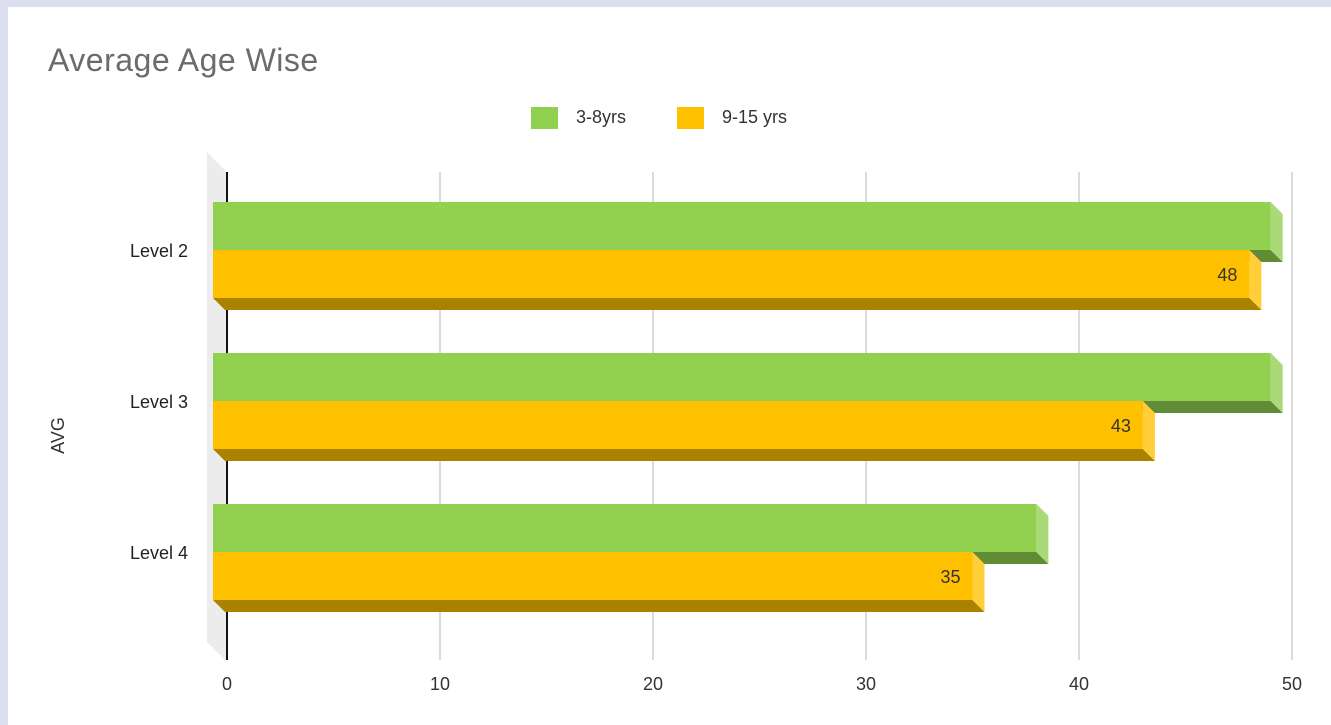 The image size is (1331, 725). I want to click on legend-label-series-1: 3-8yrs, so click(601, 117).